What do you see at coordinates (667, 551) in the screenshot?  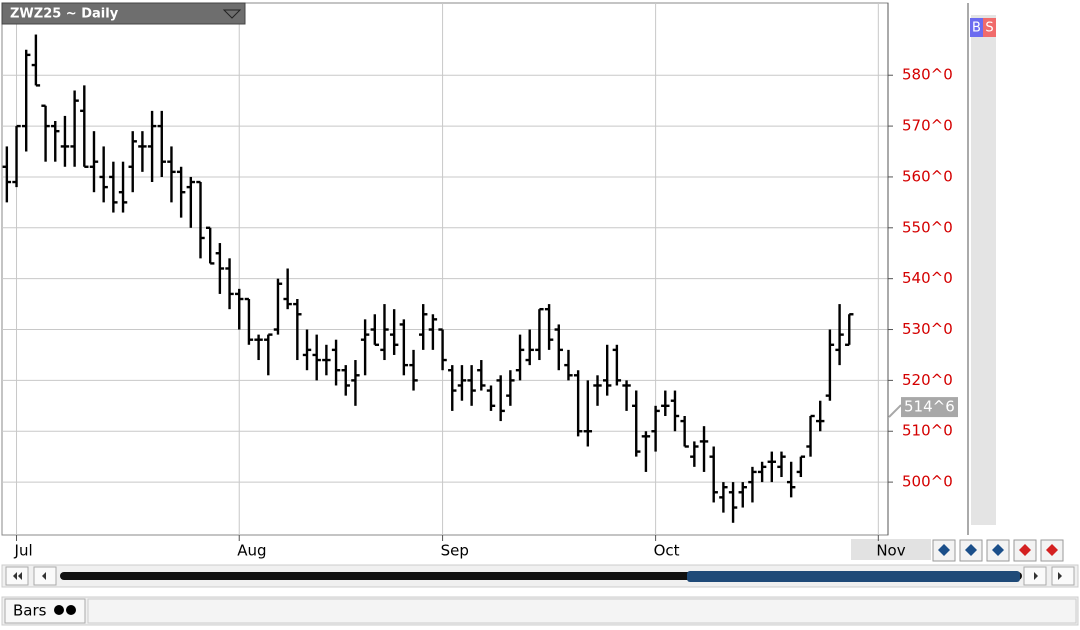 I see `x-tick-label: Oct` at bounding box center [667, 551].